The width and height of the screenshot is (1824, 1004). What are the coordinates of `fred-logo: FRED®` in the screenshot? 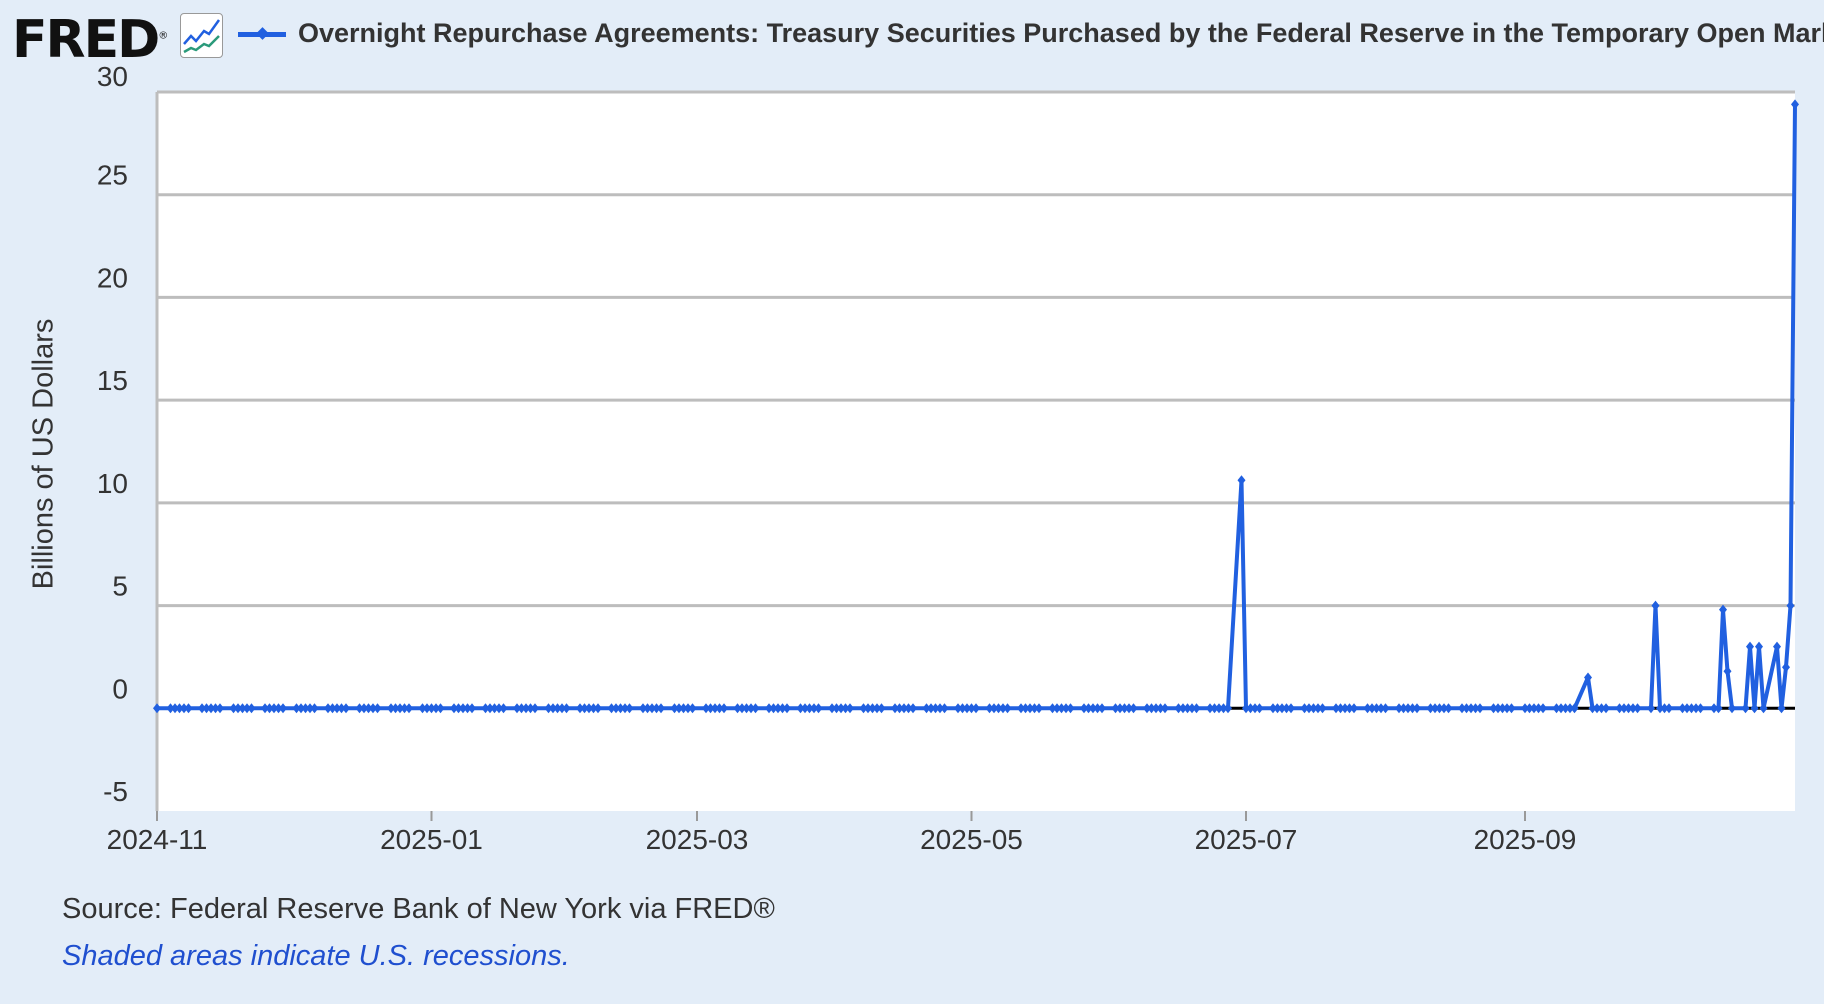 It's located at (90, 40).